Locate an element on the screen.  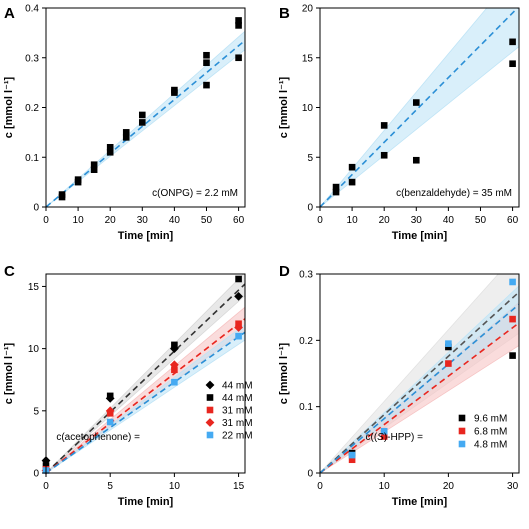
x-tick-label: 30 is located at coordinates (417, 220).